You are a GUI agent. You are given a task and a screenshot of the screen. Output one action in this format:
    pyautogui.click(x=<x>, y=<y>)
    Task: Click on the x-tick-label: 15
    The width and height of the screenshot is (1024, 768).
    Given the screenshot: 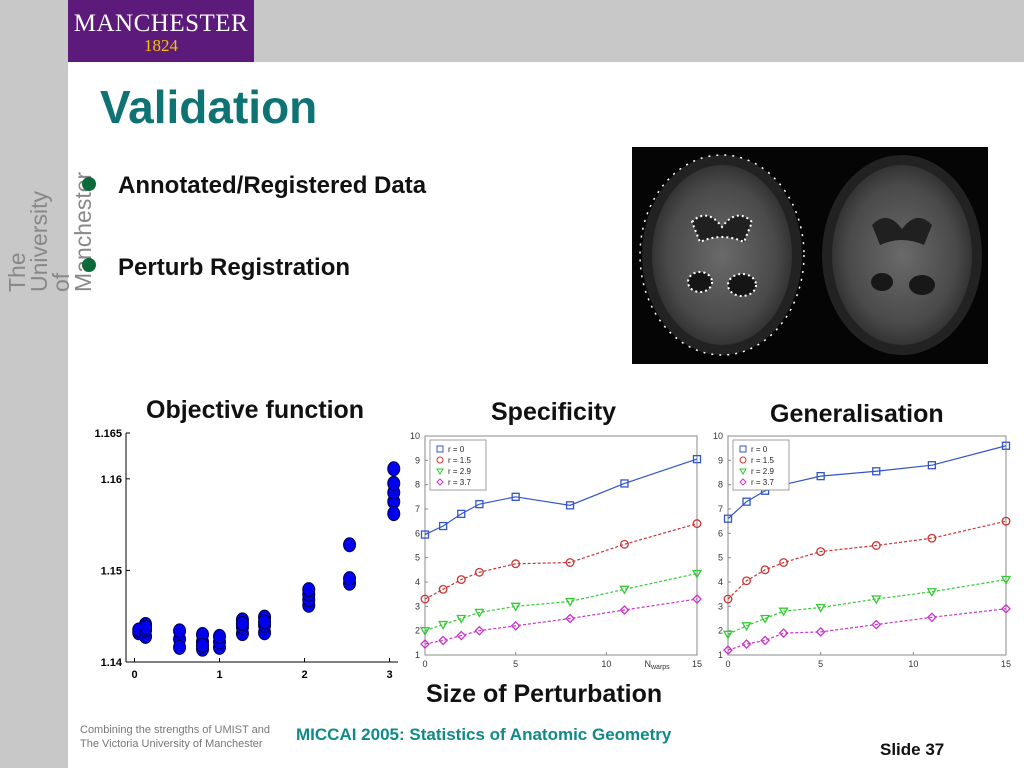 What is the action you would take?
    pyautogui.click(x=1006, y=664)
    